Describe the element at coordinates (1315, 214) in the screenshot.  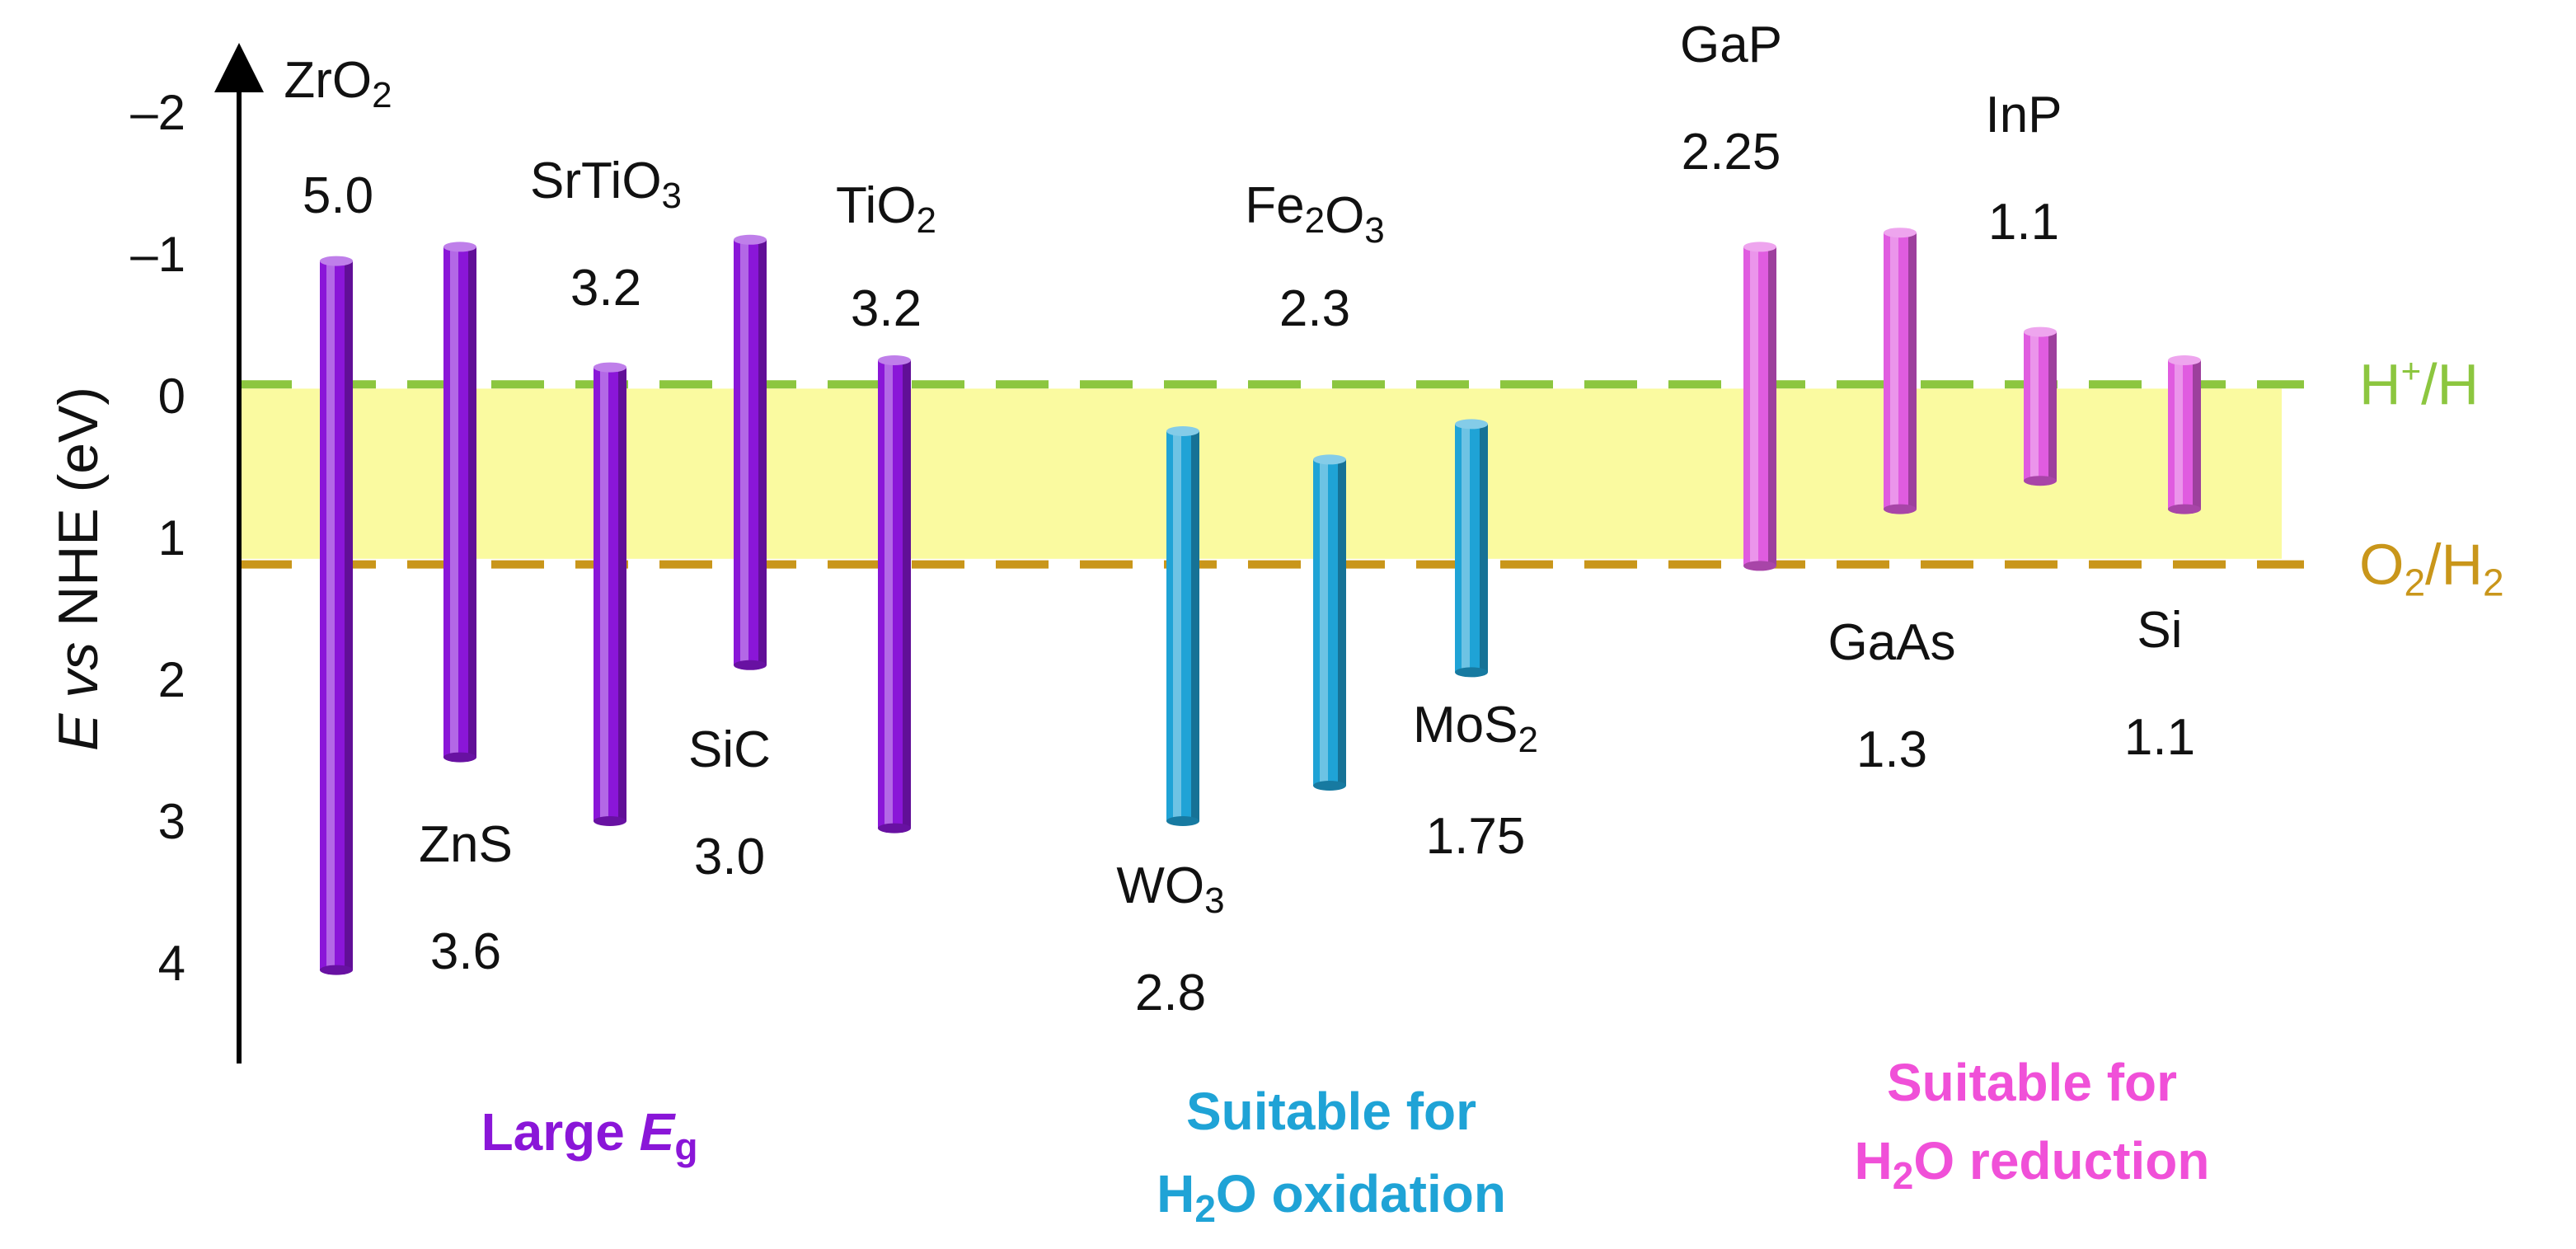
I see `material-name-fe2o3: Fe2O3` at that location.